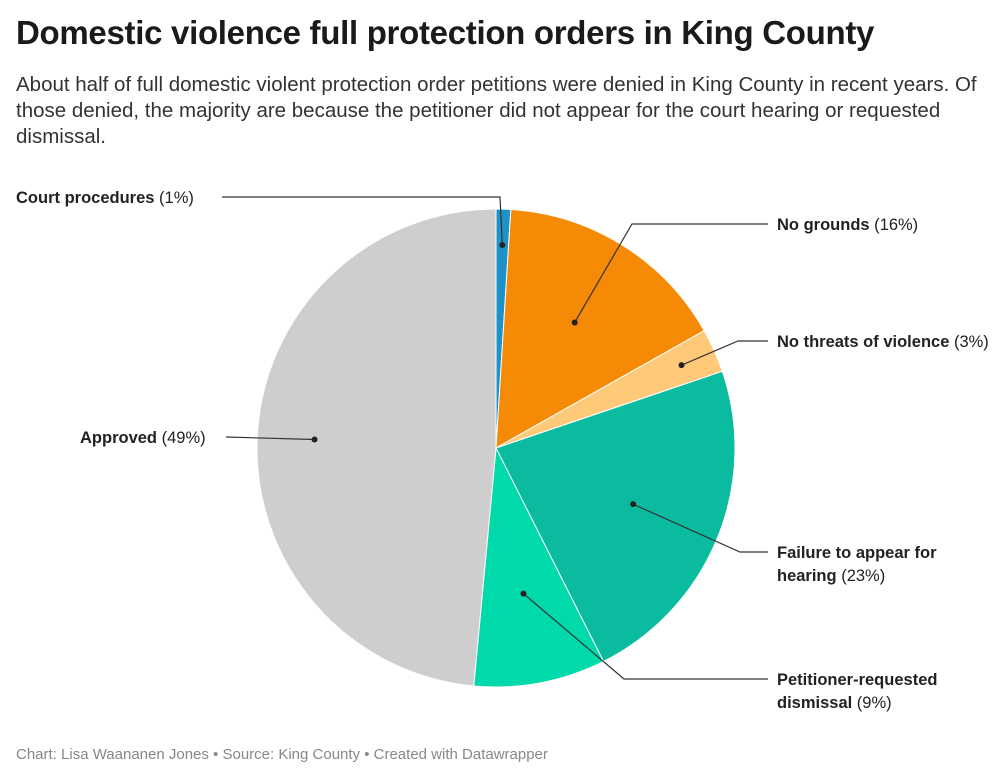  Describe the element at coordinates (671, 273) in the screenshot. I see `leader-line-no-grounds` at that location.